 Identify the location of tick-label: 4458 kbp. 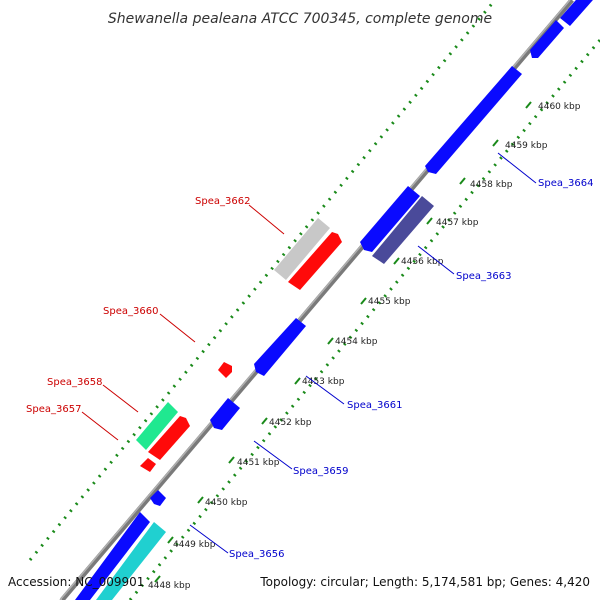
(491, 185).